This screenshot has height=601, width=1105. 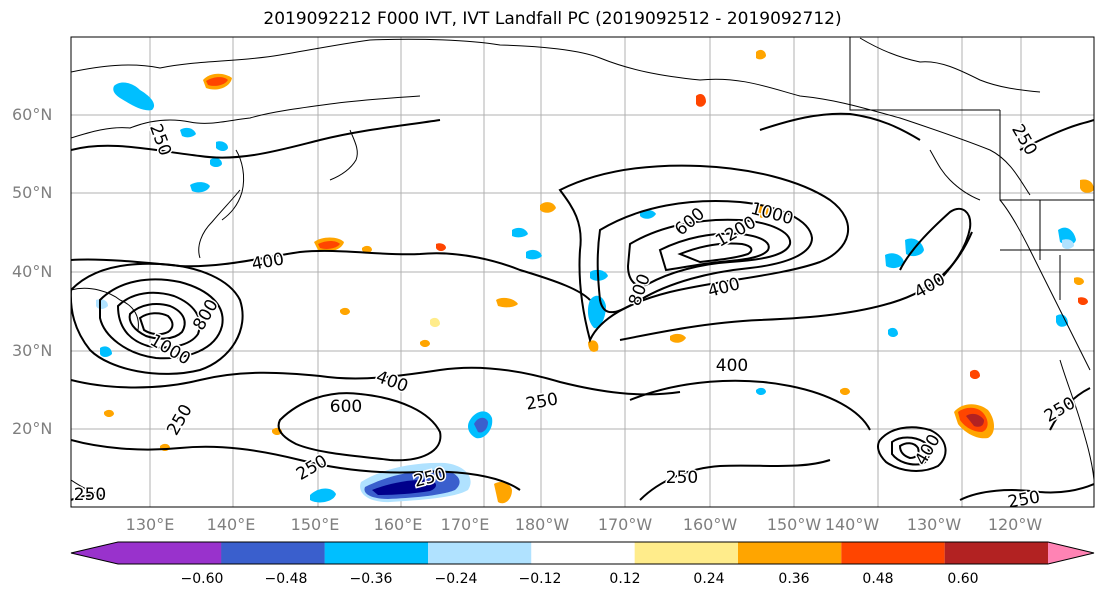 What do you see at coordinates (710, 524) in the screenshot?
I see `lon-label-160w: 160°W` at bounding box center [710, 524].